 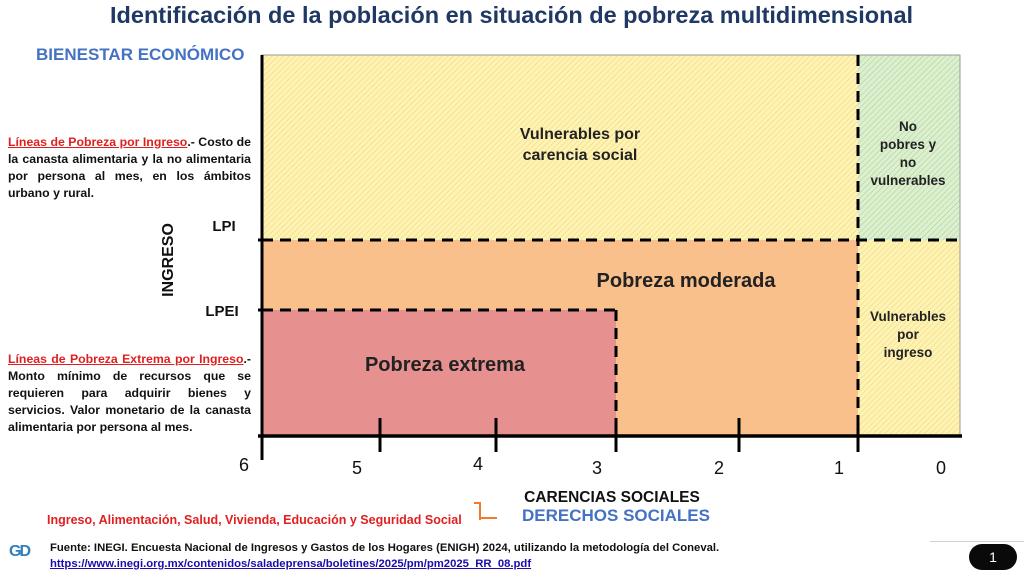 I want to click on vulnerables-ingreso-line3: ingreso, so click(x=908, y=352).